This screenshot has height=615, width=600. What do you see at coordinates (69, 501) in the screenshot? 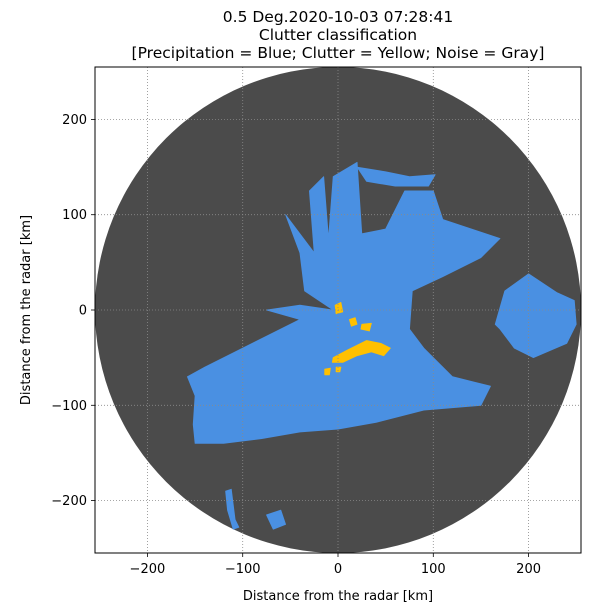
I see `y-tick-label: −200` at bounding box center [69, 501].